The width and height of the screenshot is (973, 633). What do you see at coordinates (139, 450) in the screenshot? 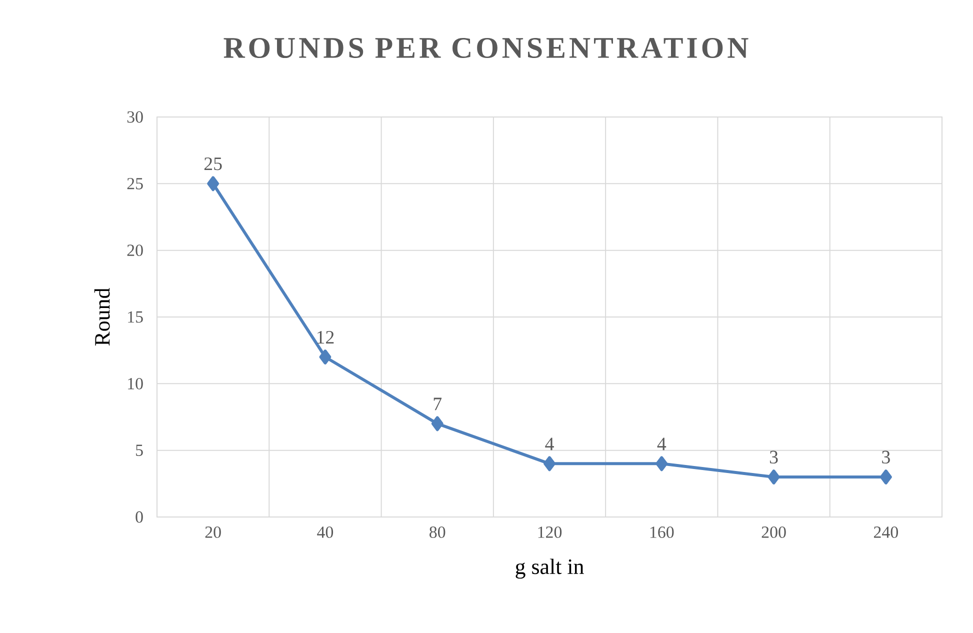
I see `y-tick-label: 5` at bounding box center [139, 450].